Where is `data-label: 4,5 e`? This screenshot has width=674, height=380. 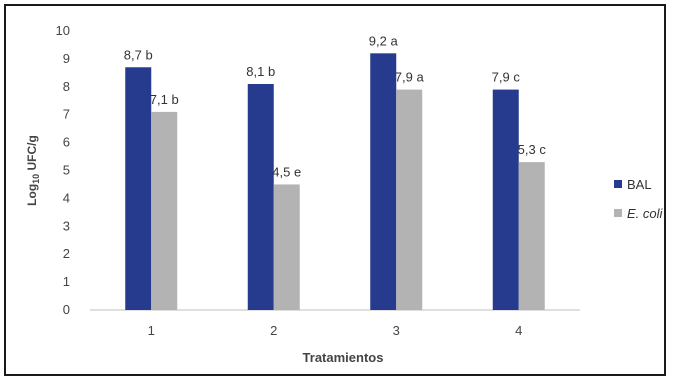 data-label: 4,5 e is located at coordinates (286, 171).